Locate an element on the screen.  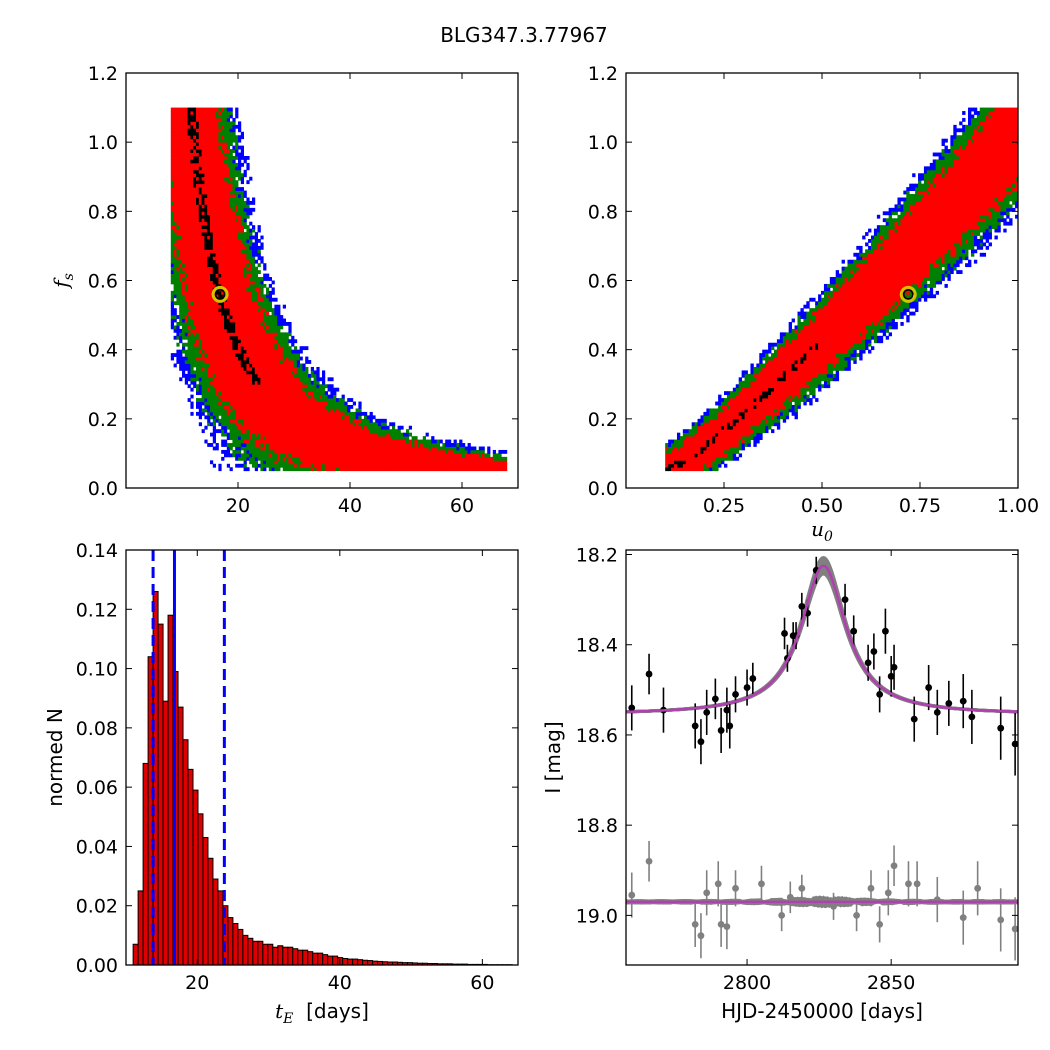
y-tick-label: 1.2 is located at coordinates (103, 74).